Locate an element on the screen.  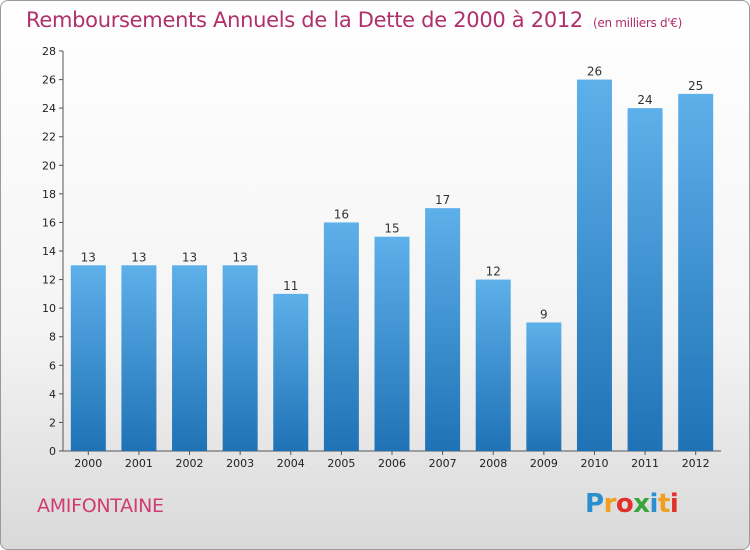
x-tick-label: 2000 is located at coordinates (88, 463).